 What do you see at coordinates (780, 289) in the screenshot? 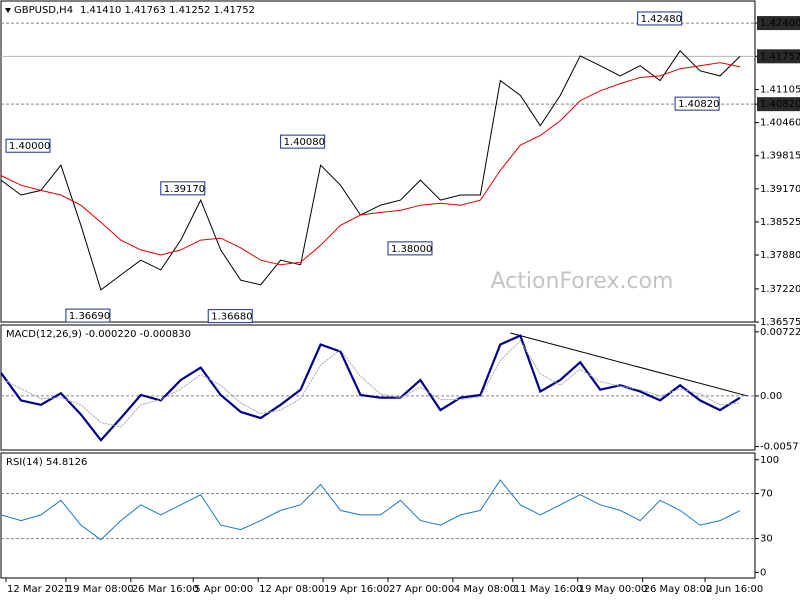
I see `y-tick-label: 1.37220` at bounding box center [780, 289].